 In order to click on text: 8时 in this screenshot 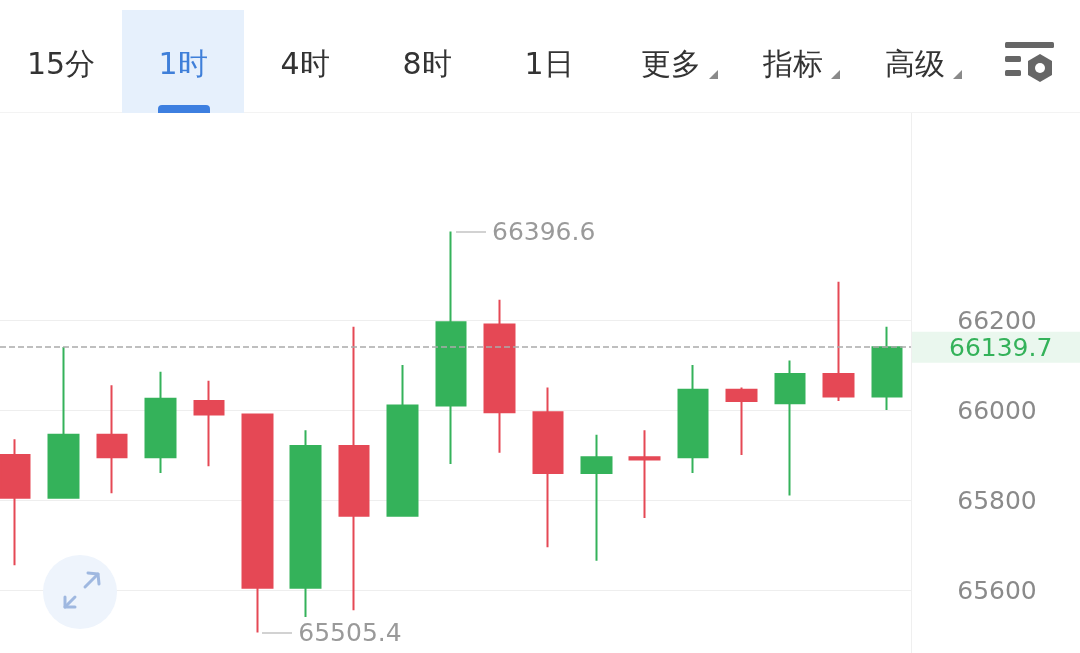, I will do `click(427, 63)`.